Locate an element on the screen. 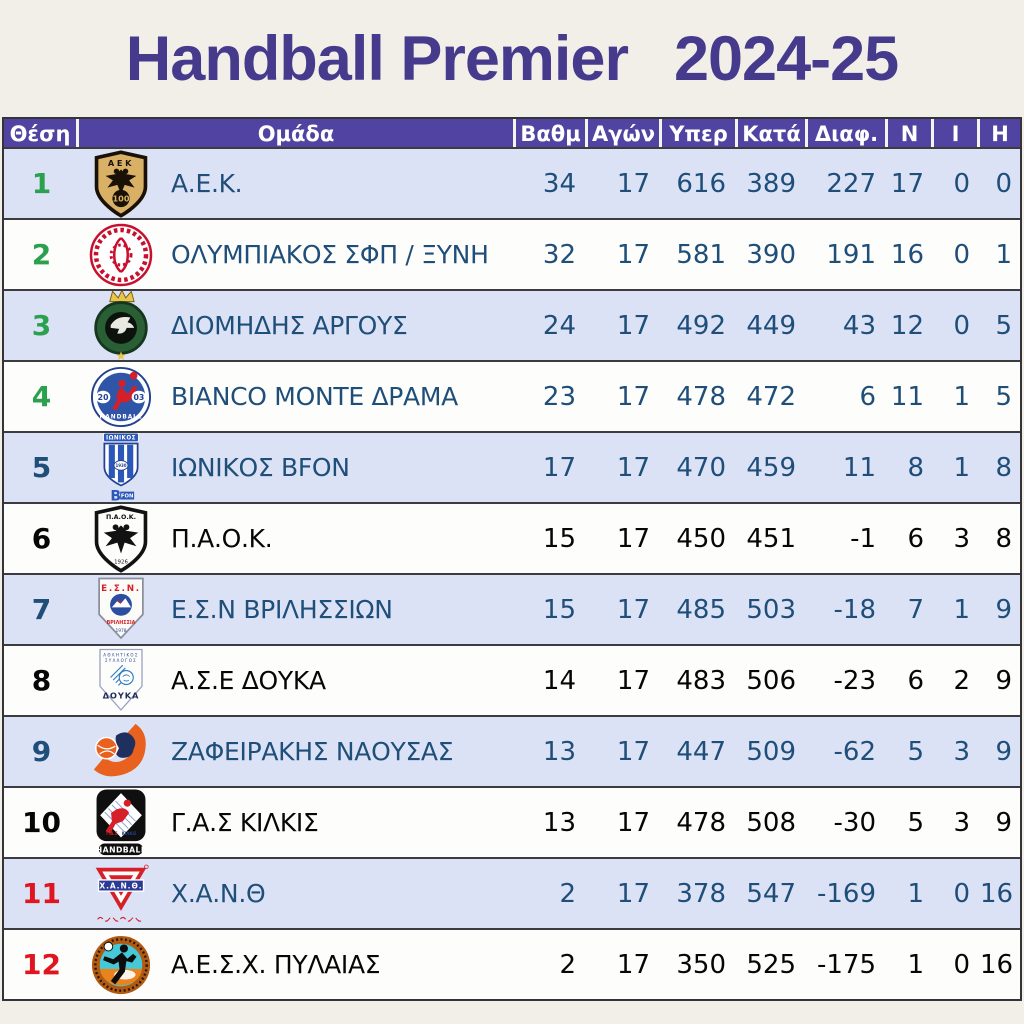 Image resolution: width=1024 pixels, height=1024 pixels. table-row: 8 ΑΘΛΗΤΙΚΟΣ ΣΥΛΛΟΓΟΣ ΔΟΥΚΑ Α. is located at coordinates (512, 679).